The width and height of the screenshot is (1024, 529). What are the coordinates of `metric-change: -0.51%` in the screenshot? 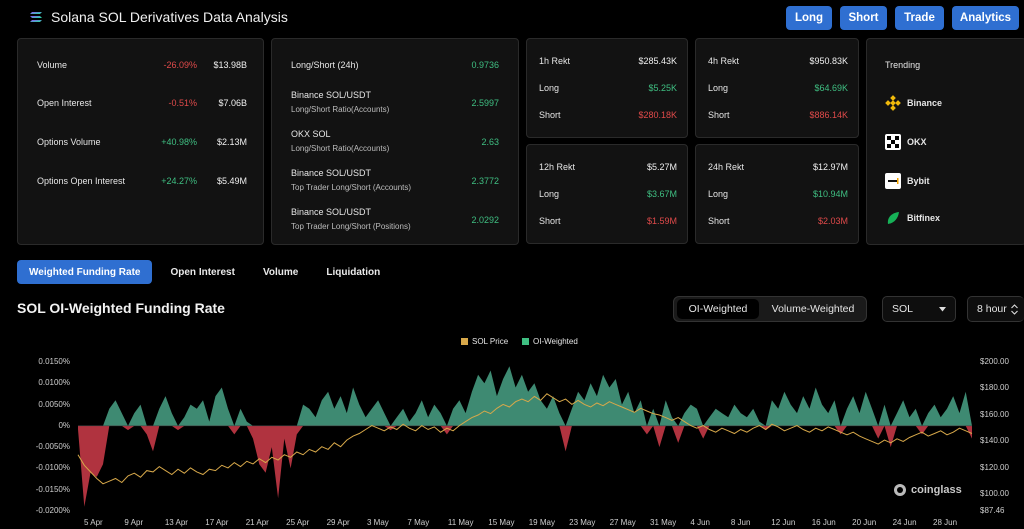 It's located at (182, 103).